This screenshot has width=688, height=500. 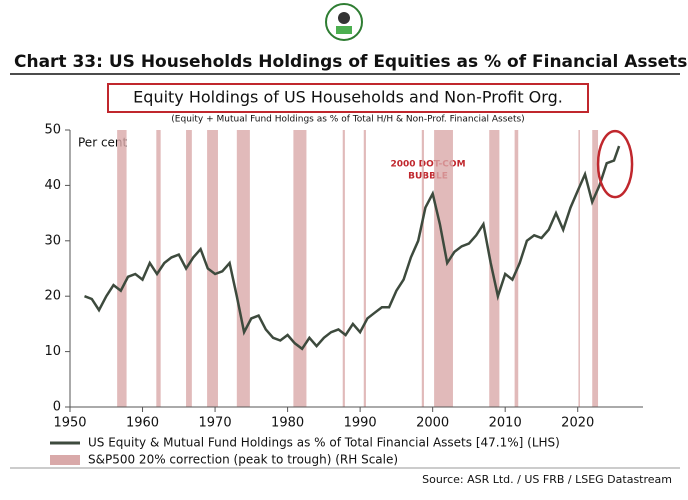 What do you see at coordinates (287, 423) in the screenshot?
I see `x-tick-label: 1980` at bounding box center [287, 423].